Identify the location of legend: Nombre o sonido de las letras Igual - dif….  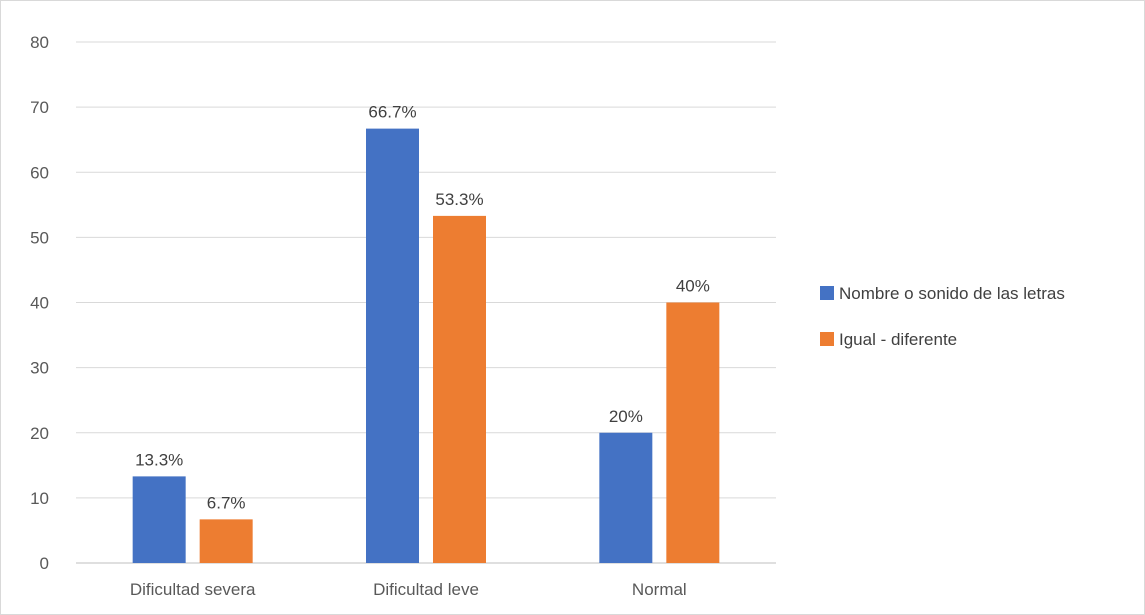
(942, 316).